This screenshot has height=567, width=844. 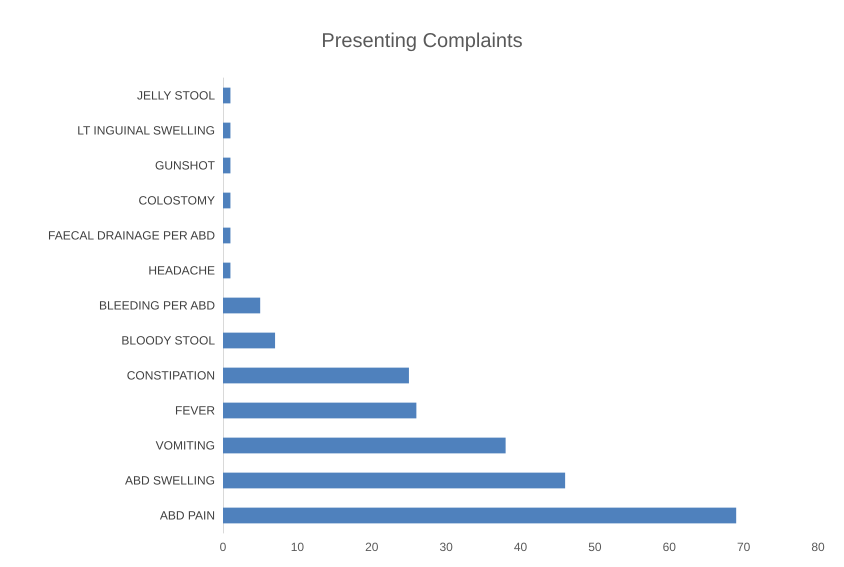 I want to click on y-tick-label: FAECAL DRAINAGE PER ABD, so click(x=132, y=235).